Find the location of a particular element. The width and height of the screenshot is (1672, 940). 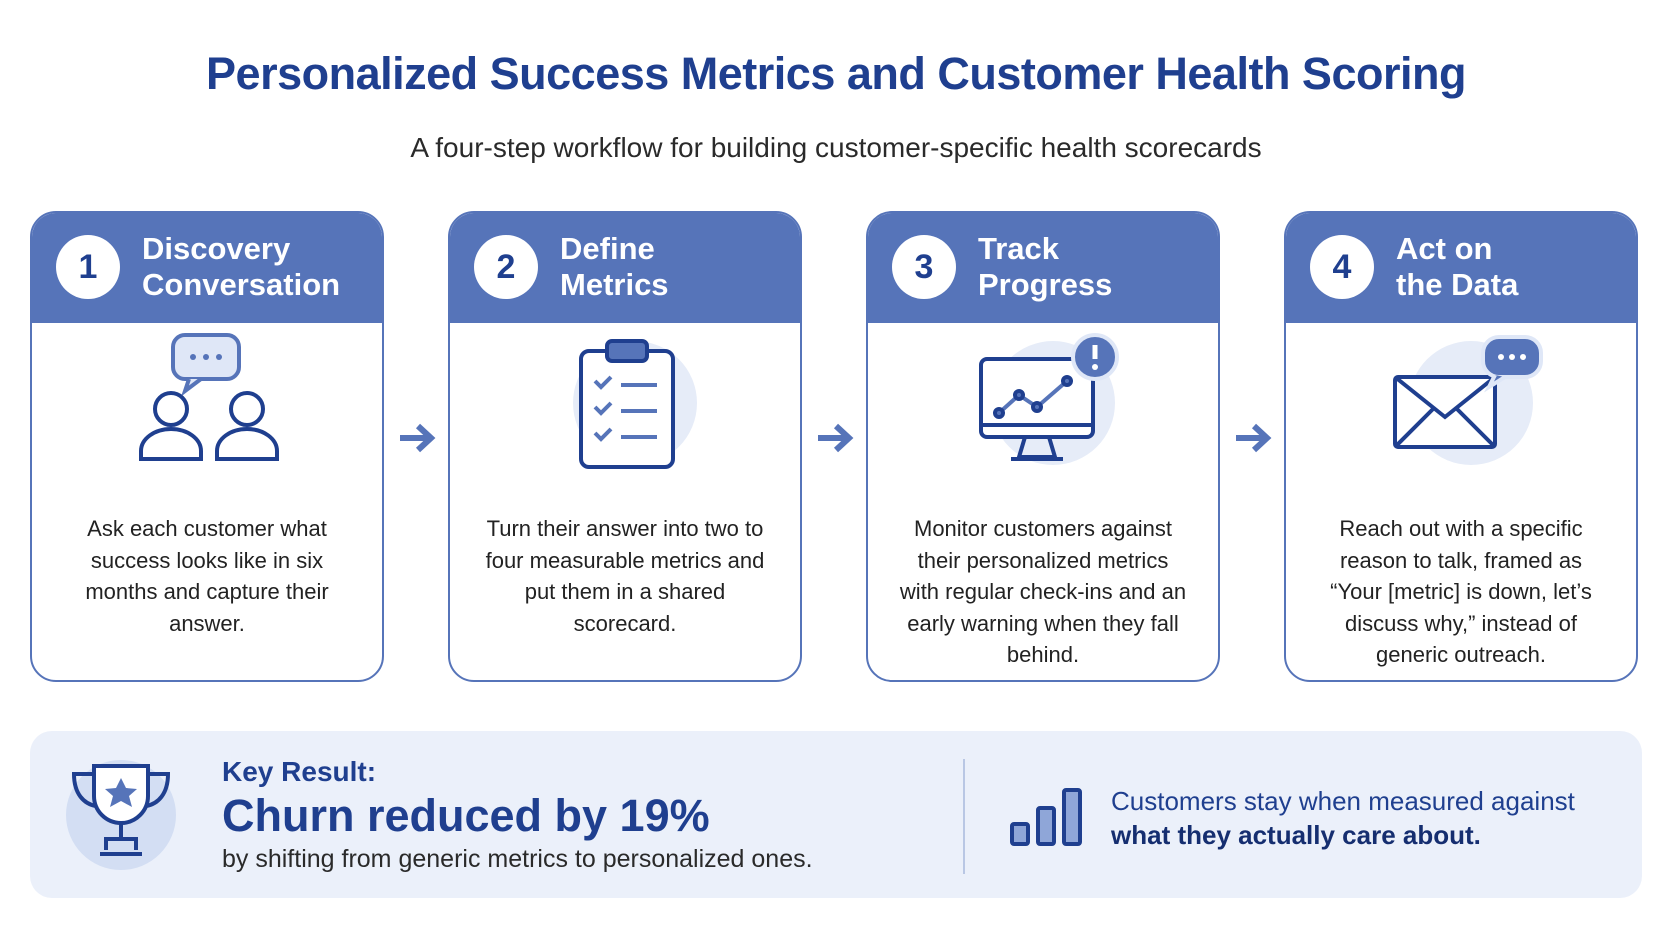

step-title-line: Act on is located at coordinates (1444, 248).